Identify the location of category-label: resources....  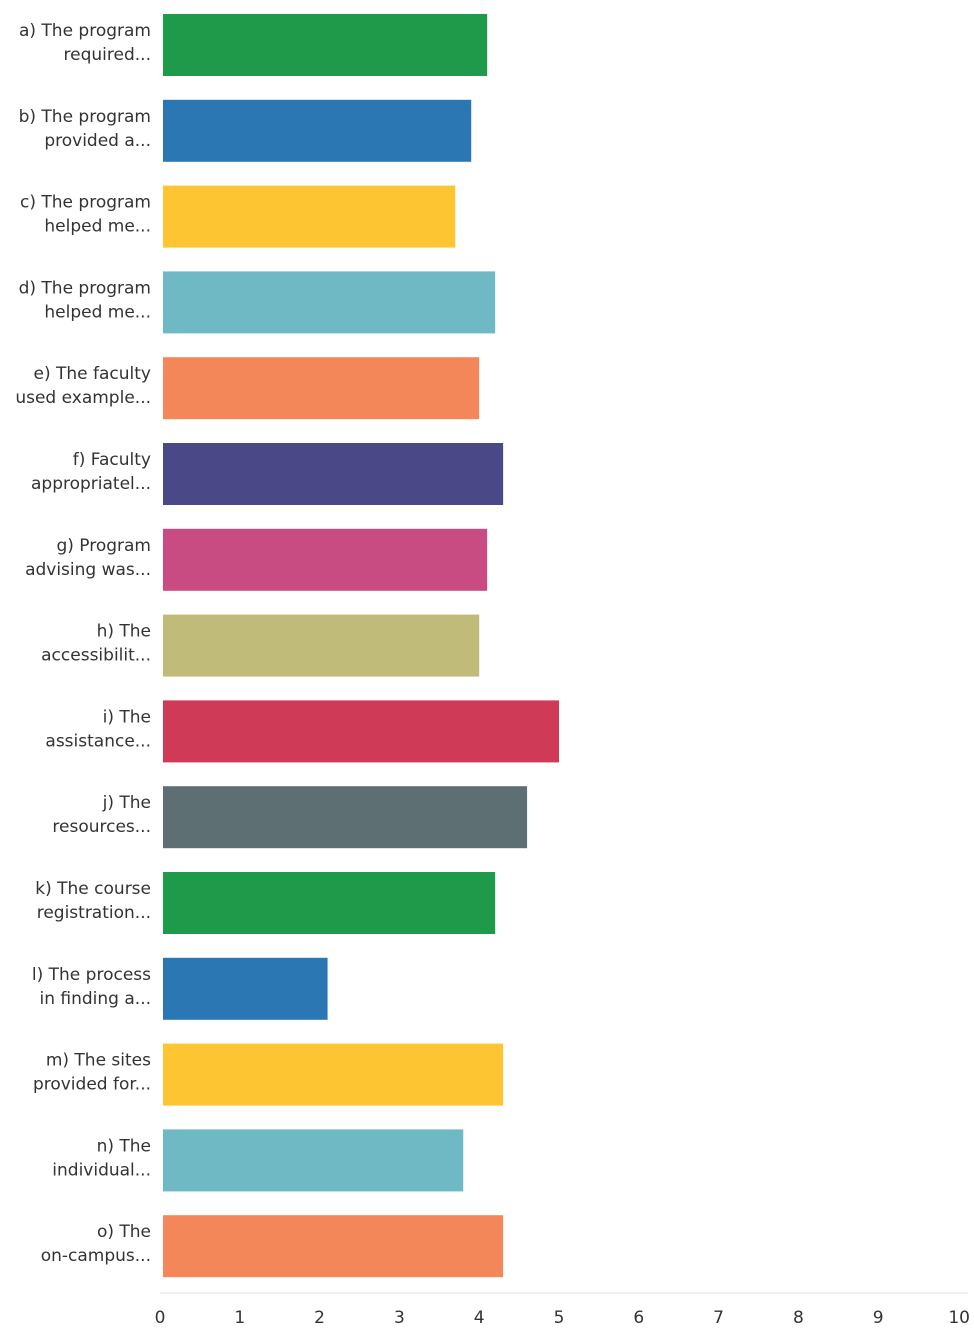
(101, 827).